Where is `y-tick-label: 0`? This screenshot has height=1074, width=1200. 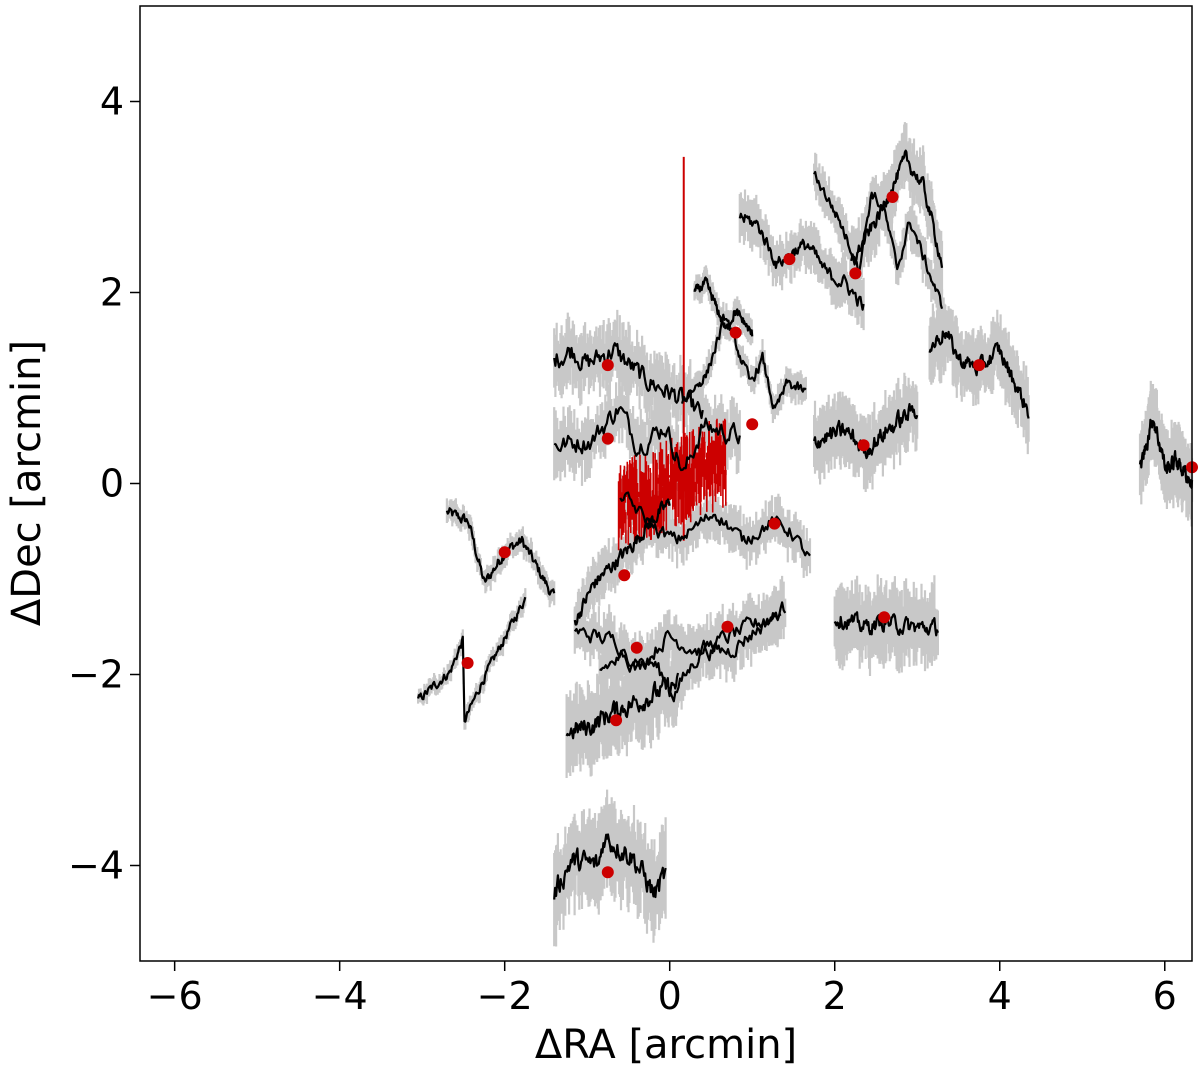 y-tick-label: 0 is located at coordinates (112, 484).